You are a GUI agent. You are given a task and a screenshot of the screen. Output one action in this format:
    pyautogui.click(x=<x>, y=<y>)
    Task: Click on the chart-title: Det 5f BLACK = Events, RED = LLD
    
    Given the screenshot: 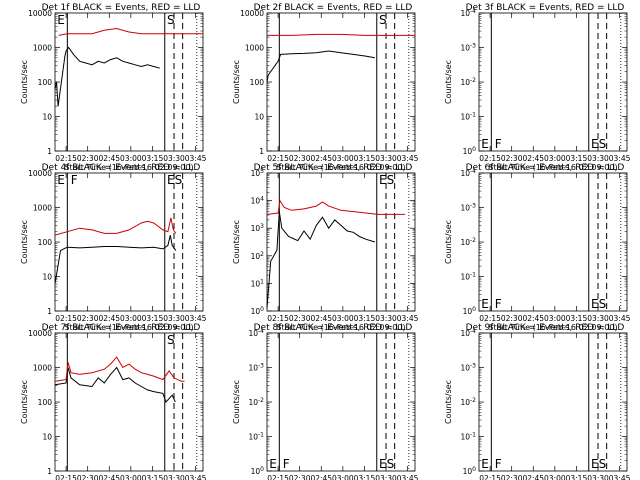 What is the action you would take?
    pyautogui.click(x=333, y=168)
    